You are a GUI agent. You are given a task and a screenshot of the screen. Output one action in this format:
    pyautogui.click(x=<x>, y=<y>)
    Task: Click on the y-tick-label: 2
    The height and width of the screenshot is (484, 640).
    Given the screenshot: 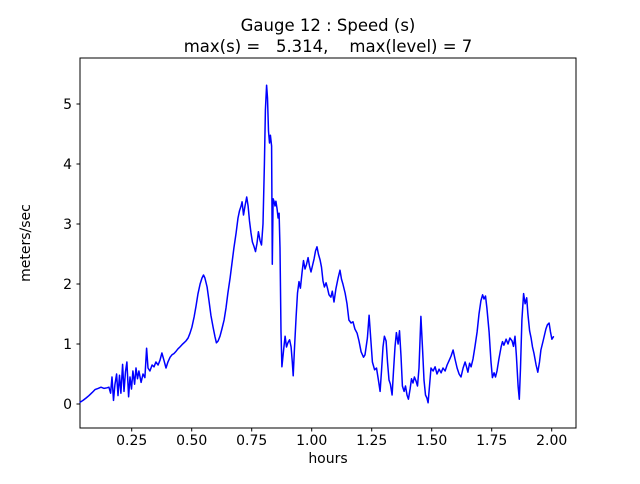 What is the action you would take?
    pyautogui.click(x=67, y=285)
    